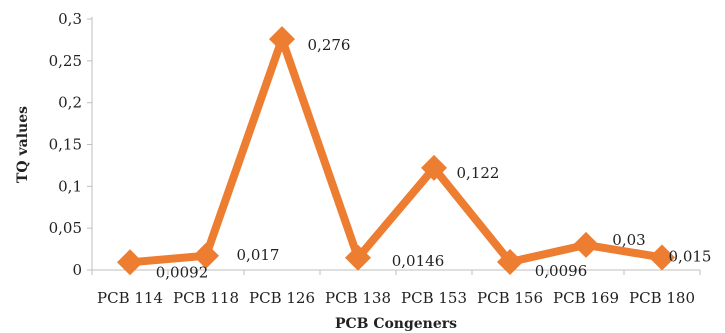  Describe the element at coordinates (690, 256) in the screenshot. I see `data-label: 0,015` at that location.